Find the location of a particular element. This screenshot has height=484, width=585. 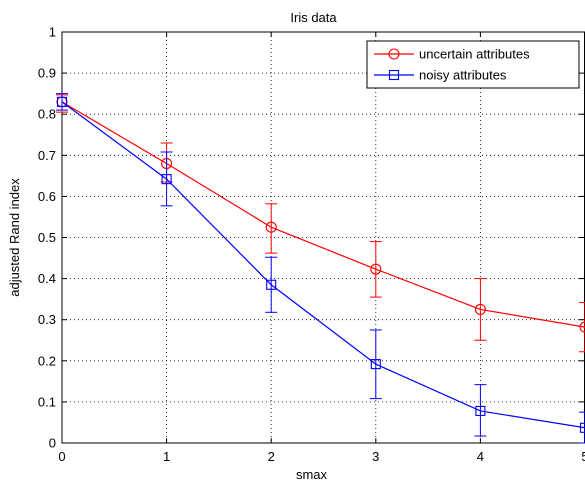

x-tick-label: 2 is located at coordinates (271, 456).